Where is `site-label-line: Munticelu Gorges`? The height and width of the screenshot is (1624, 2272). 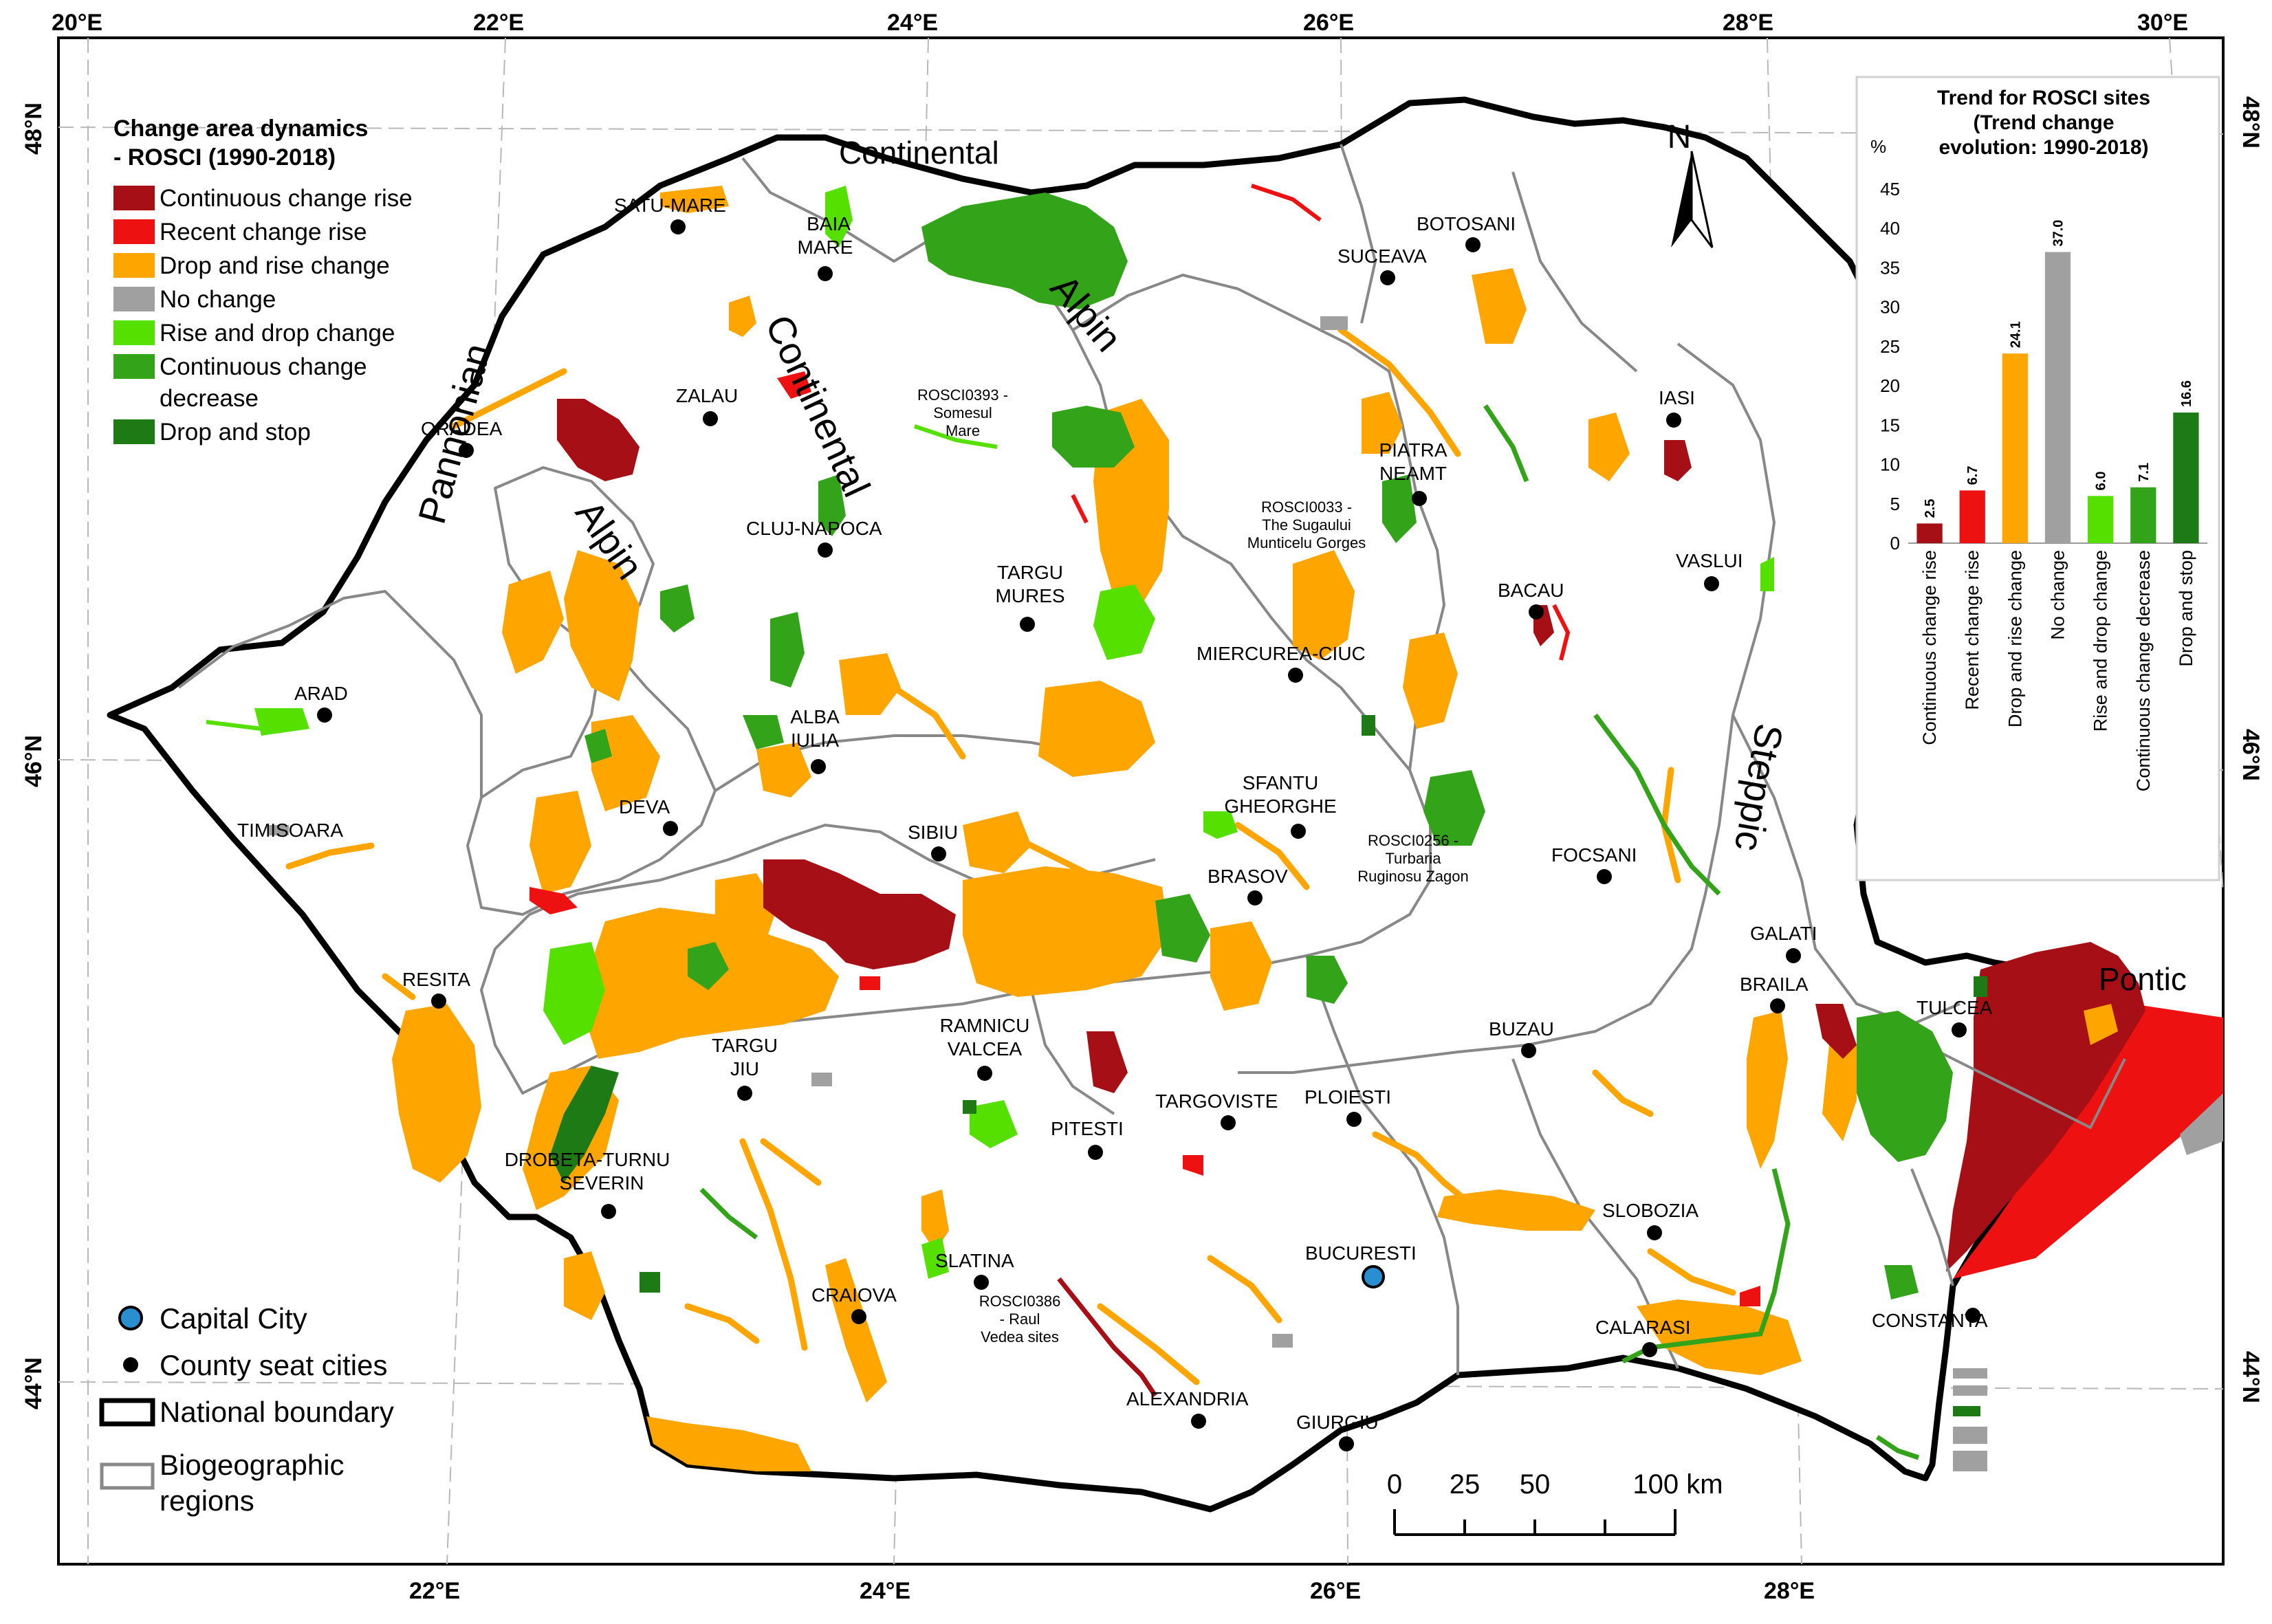 site-label-line: Munticelu Gorges is located at coordinates (1306, 542).